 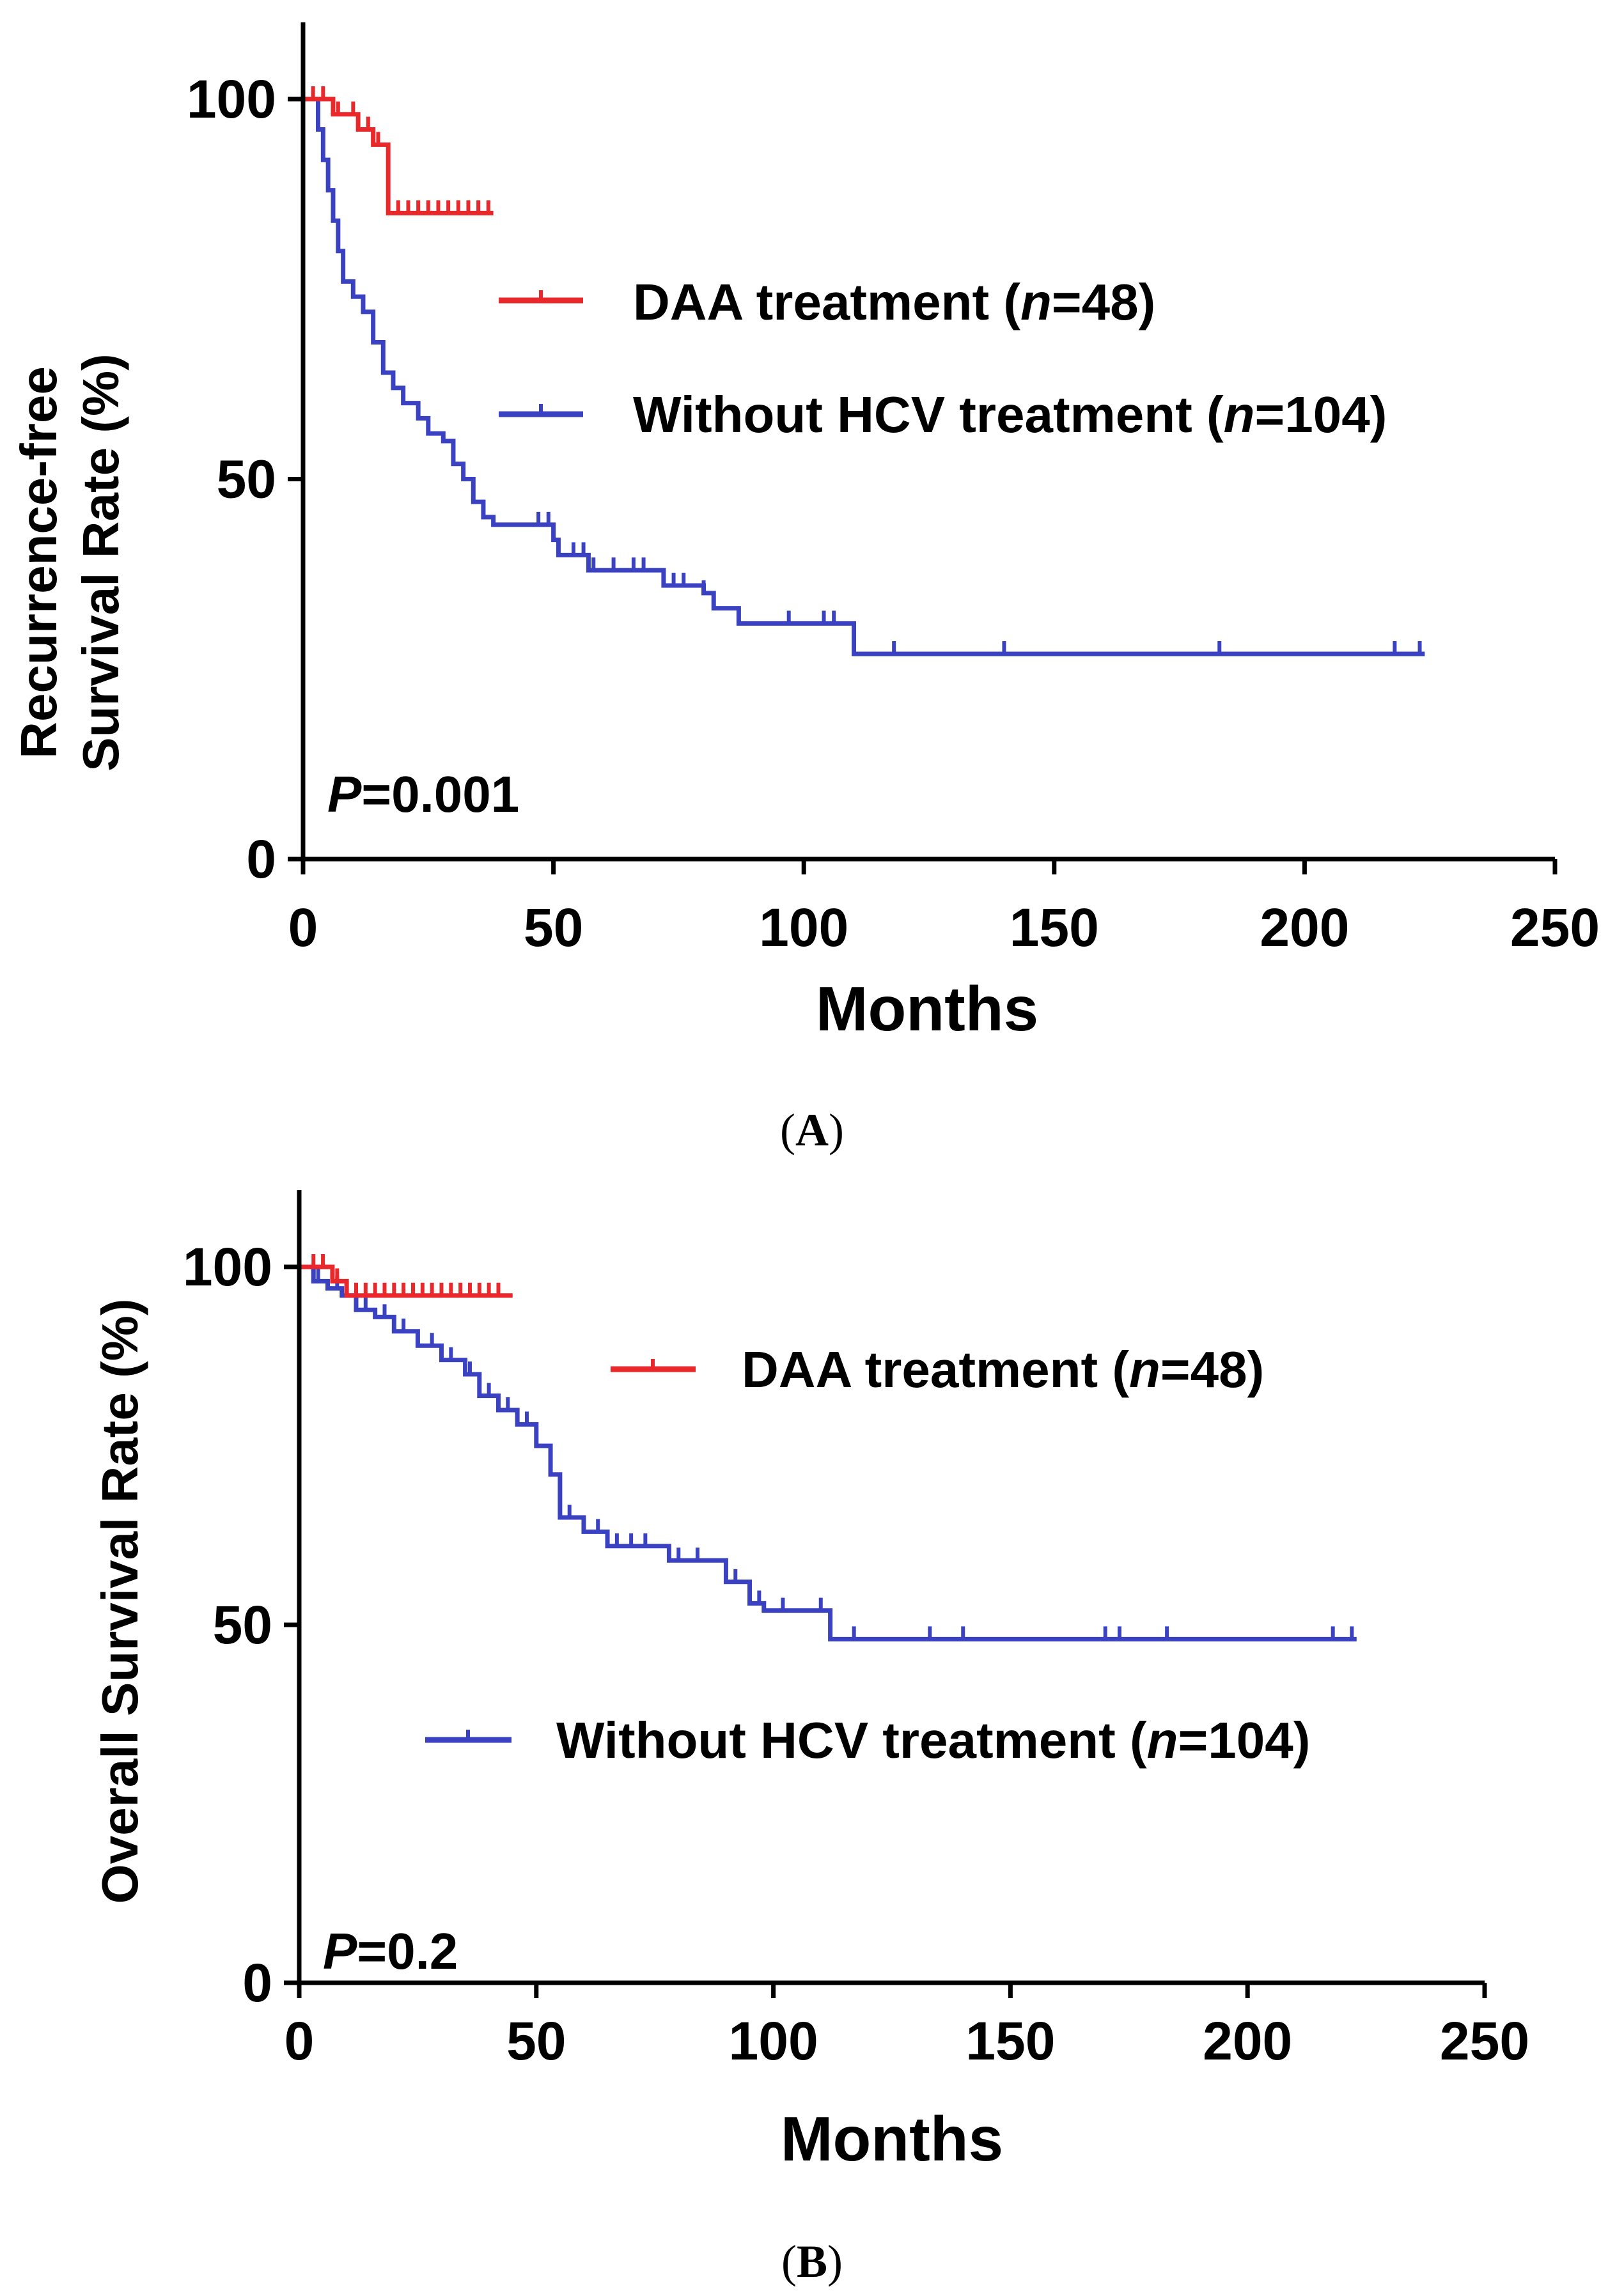 I want to click on panel-a-p-value: P=0.001, so click(x=423, y=794).